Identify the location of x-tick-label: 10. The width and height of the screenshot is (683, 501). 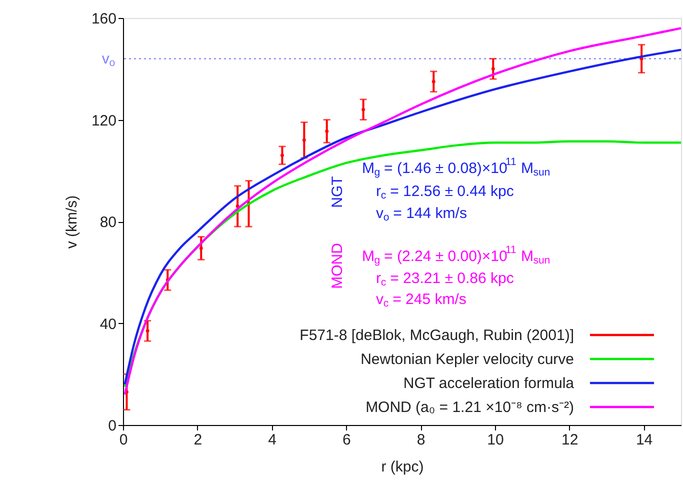
(495, 440).